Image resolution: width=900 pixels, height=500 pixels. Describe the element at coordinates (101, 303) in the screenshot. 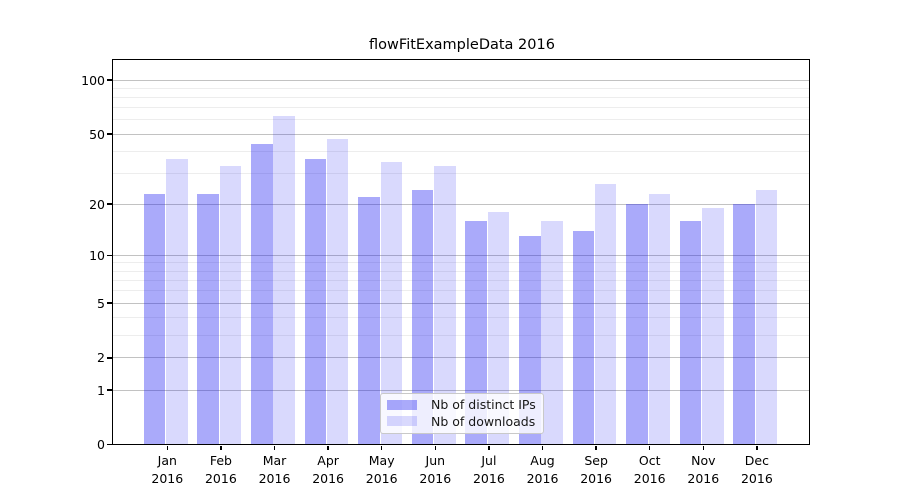

I see `y-axis-tick-label: 5` at that location.